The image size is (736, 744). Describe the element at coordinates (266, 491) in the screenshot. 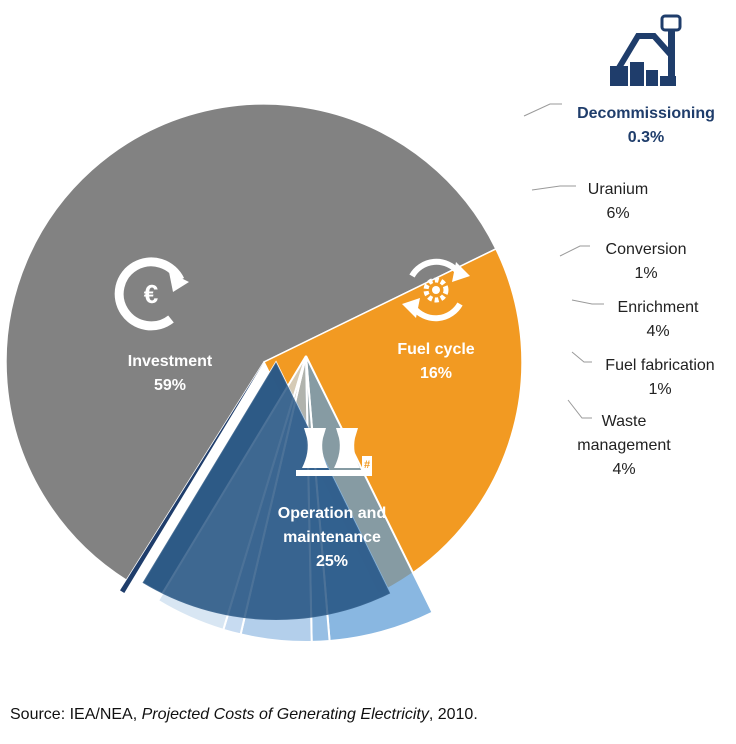

I see `slice-fuel-cycle-core` at that location.